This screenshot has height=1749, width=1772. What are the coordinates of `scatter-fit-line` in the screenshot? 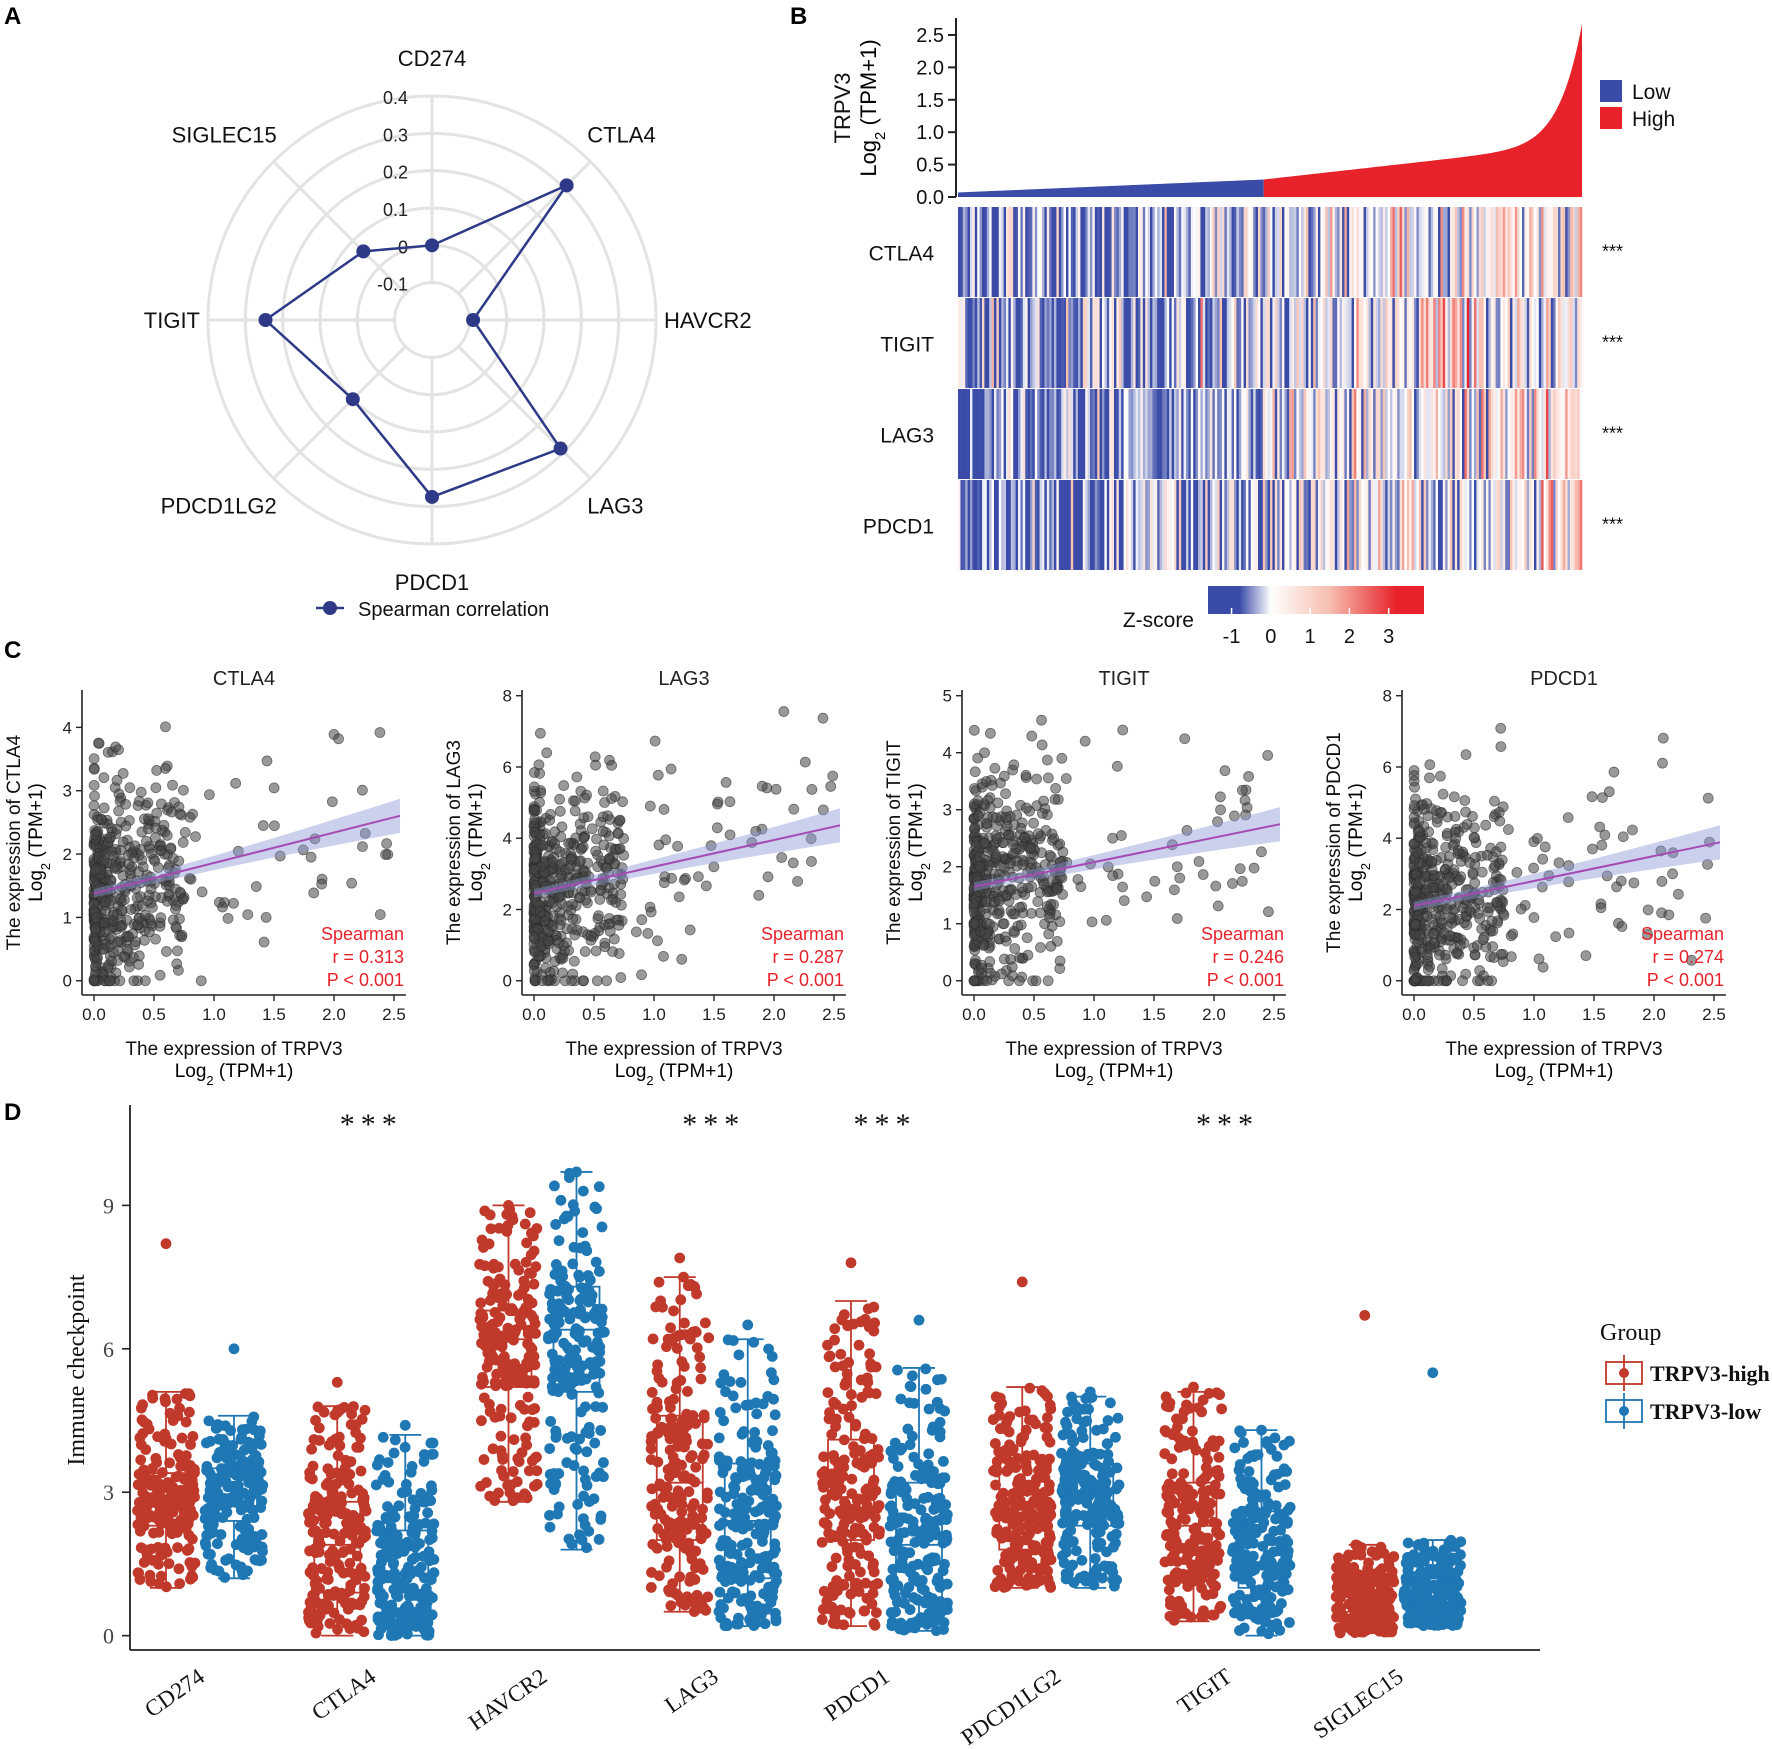 It's located at (247, 854).